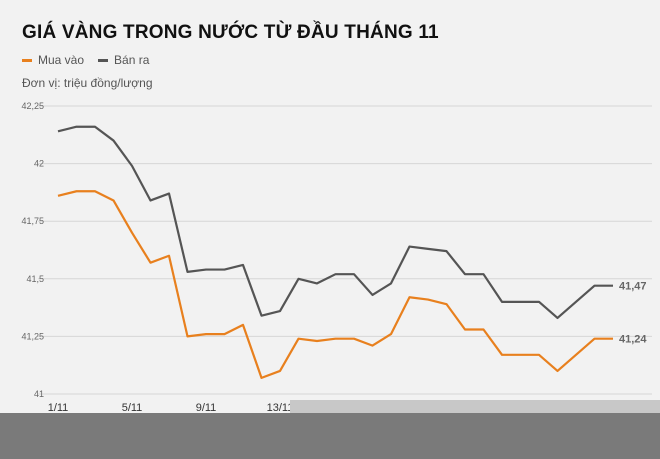 The width and height of the screenshot is (660, 459). I want to click on x-tick-label: 5/11, so click(132, 408).